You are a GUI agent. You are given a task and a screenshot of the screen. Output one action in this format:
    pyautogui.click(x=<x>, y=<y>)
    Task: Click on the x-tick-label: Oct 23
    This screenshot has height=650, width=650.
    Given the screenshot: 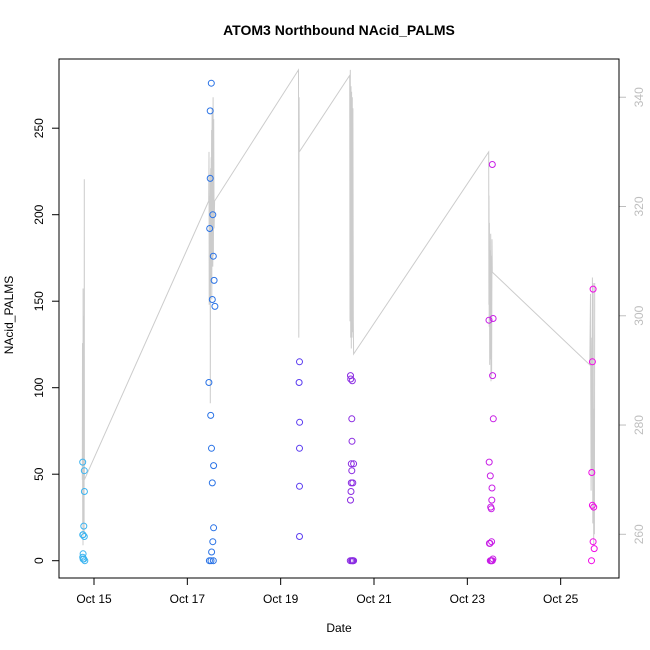 What is the action you would take?
    pyautogui.click(x=468, y=599)
    